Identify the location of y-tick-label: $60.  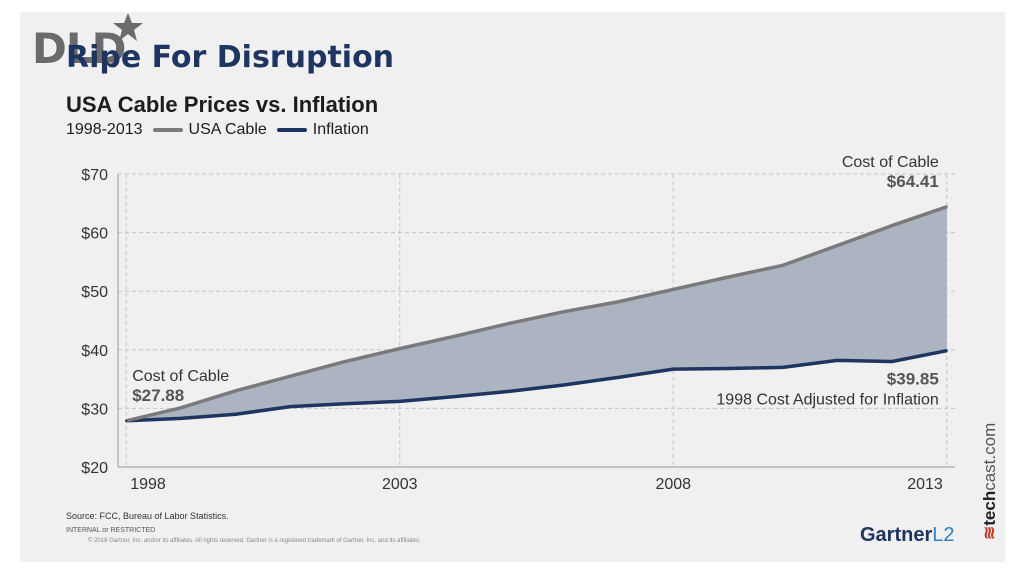
(94, 234).